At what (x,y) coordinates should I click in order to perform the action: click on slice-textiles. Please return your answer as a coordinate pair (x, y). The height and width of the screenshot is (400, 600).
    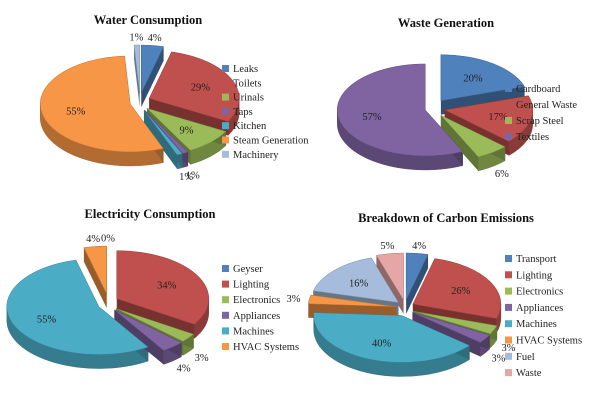
    Looking at the image, I should click on (400, 110).